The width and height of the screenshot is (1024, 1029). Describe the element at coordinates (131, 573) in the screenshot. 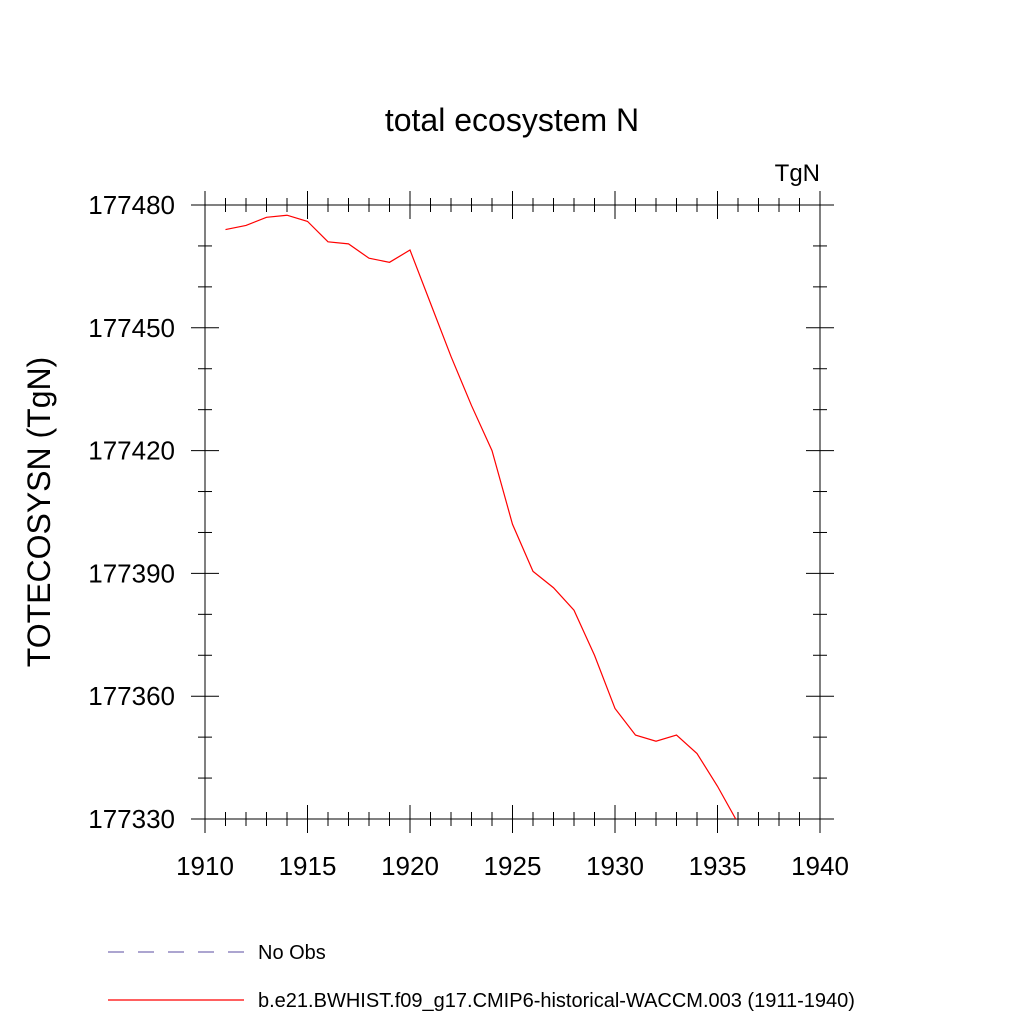

I see `y-tick-label: 177390` at that location.